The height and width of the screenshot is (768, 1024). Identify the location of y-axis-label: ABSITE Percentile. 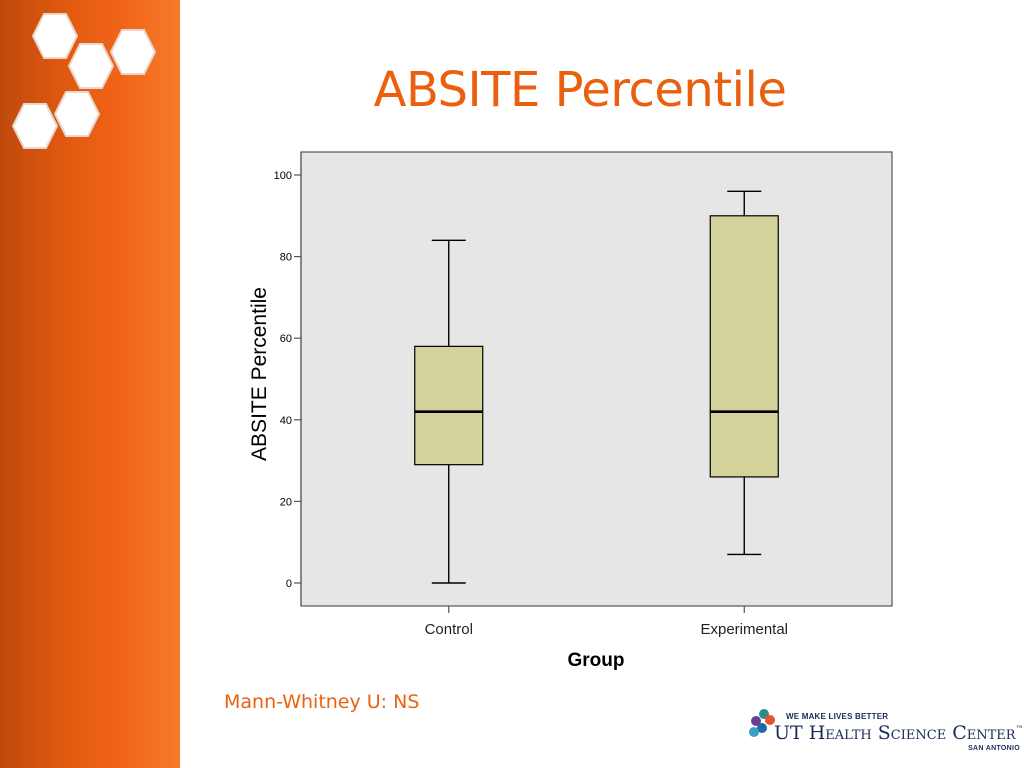
(259, 374).